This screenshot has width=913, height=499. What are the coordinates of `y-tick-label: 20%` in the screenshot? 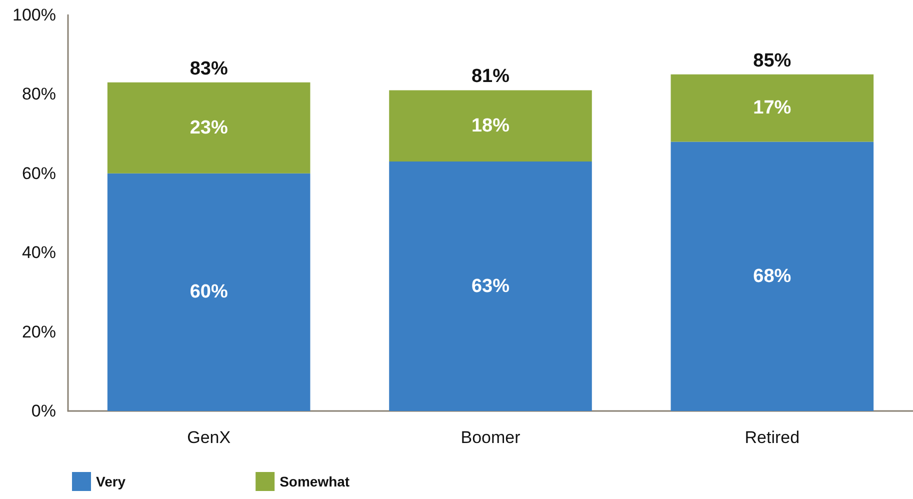 It's located at (39, 332).